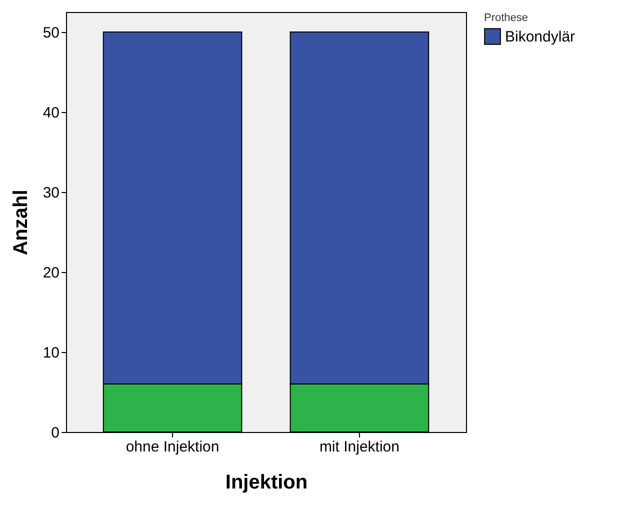 This screenshot has width=631, height=522. Describe the element at coordinates (173, 447) in the screenshot. I see `x-tick-label: ohne Injektion` at that location.